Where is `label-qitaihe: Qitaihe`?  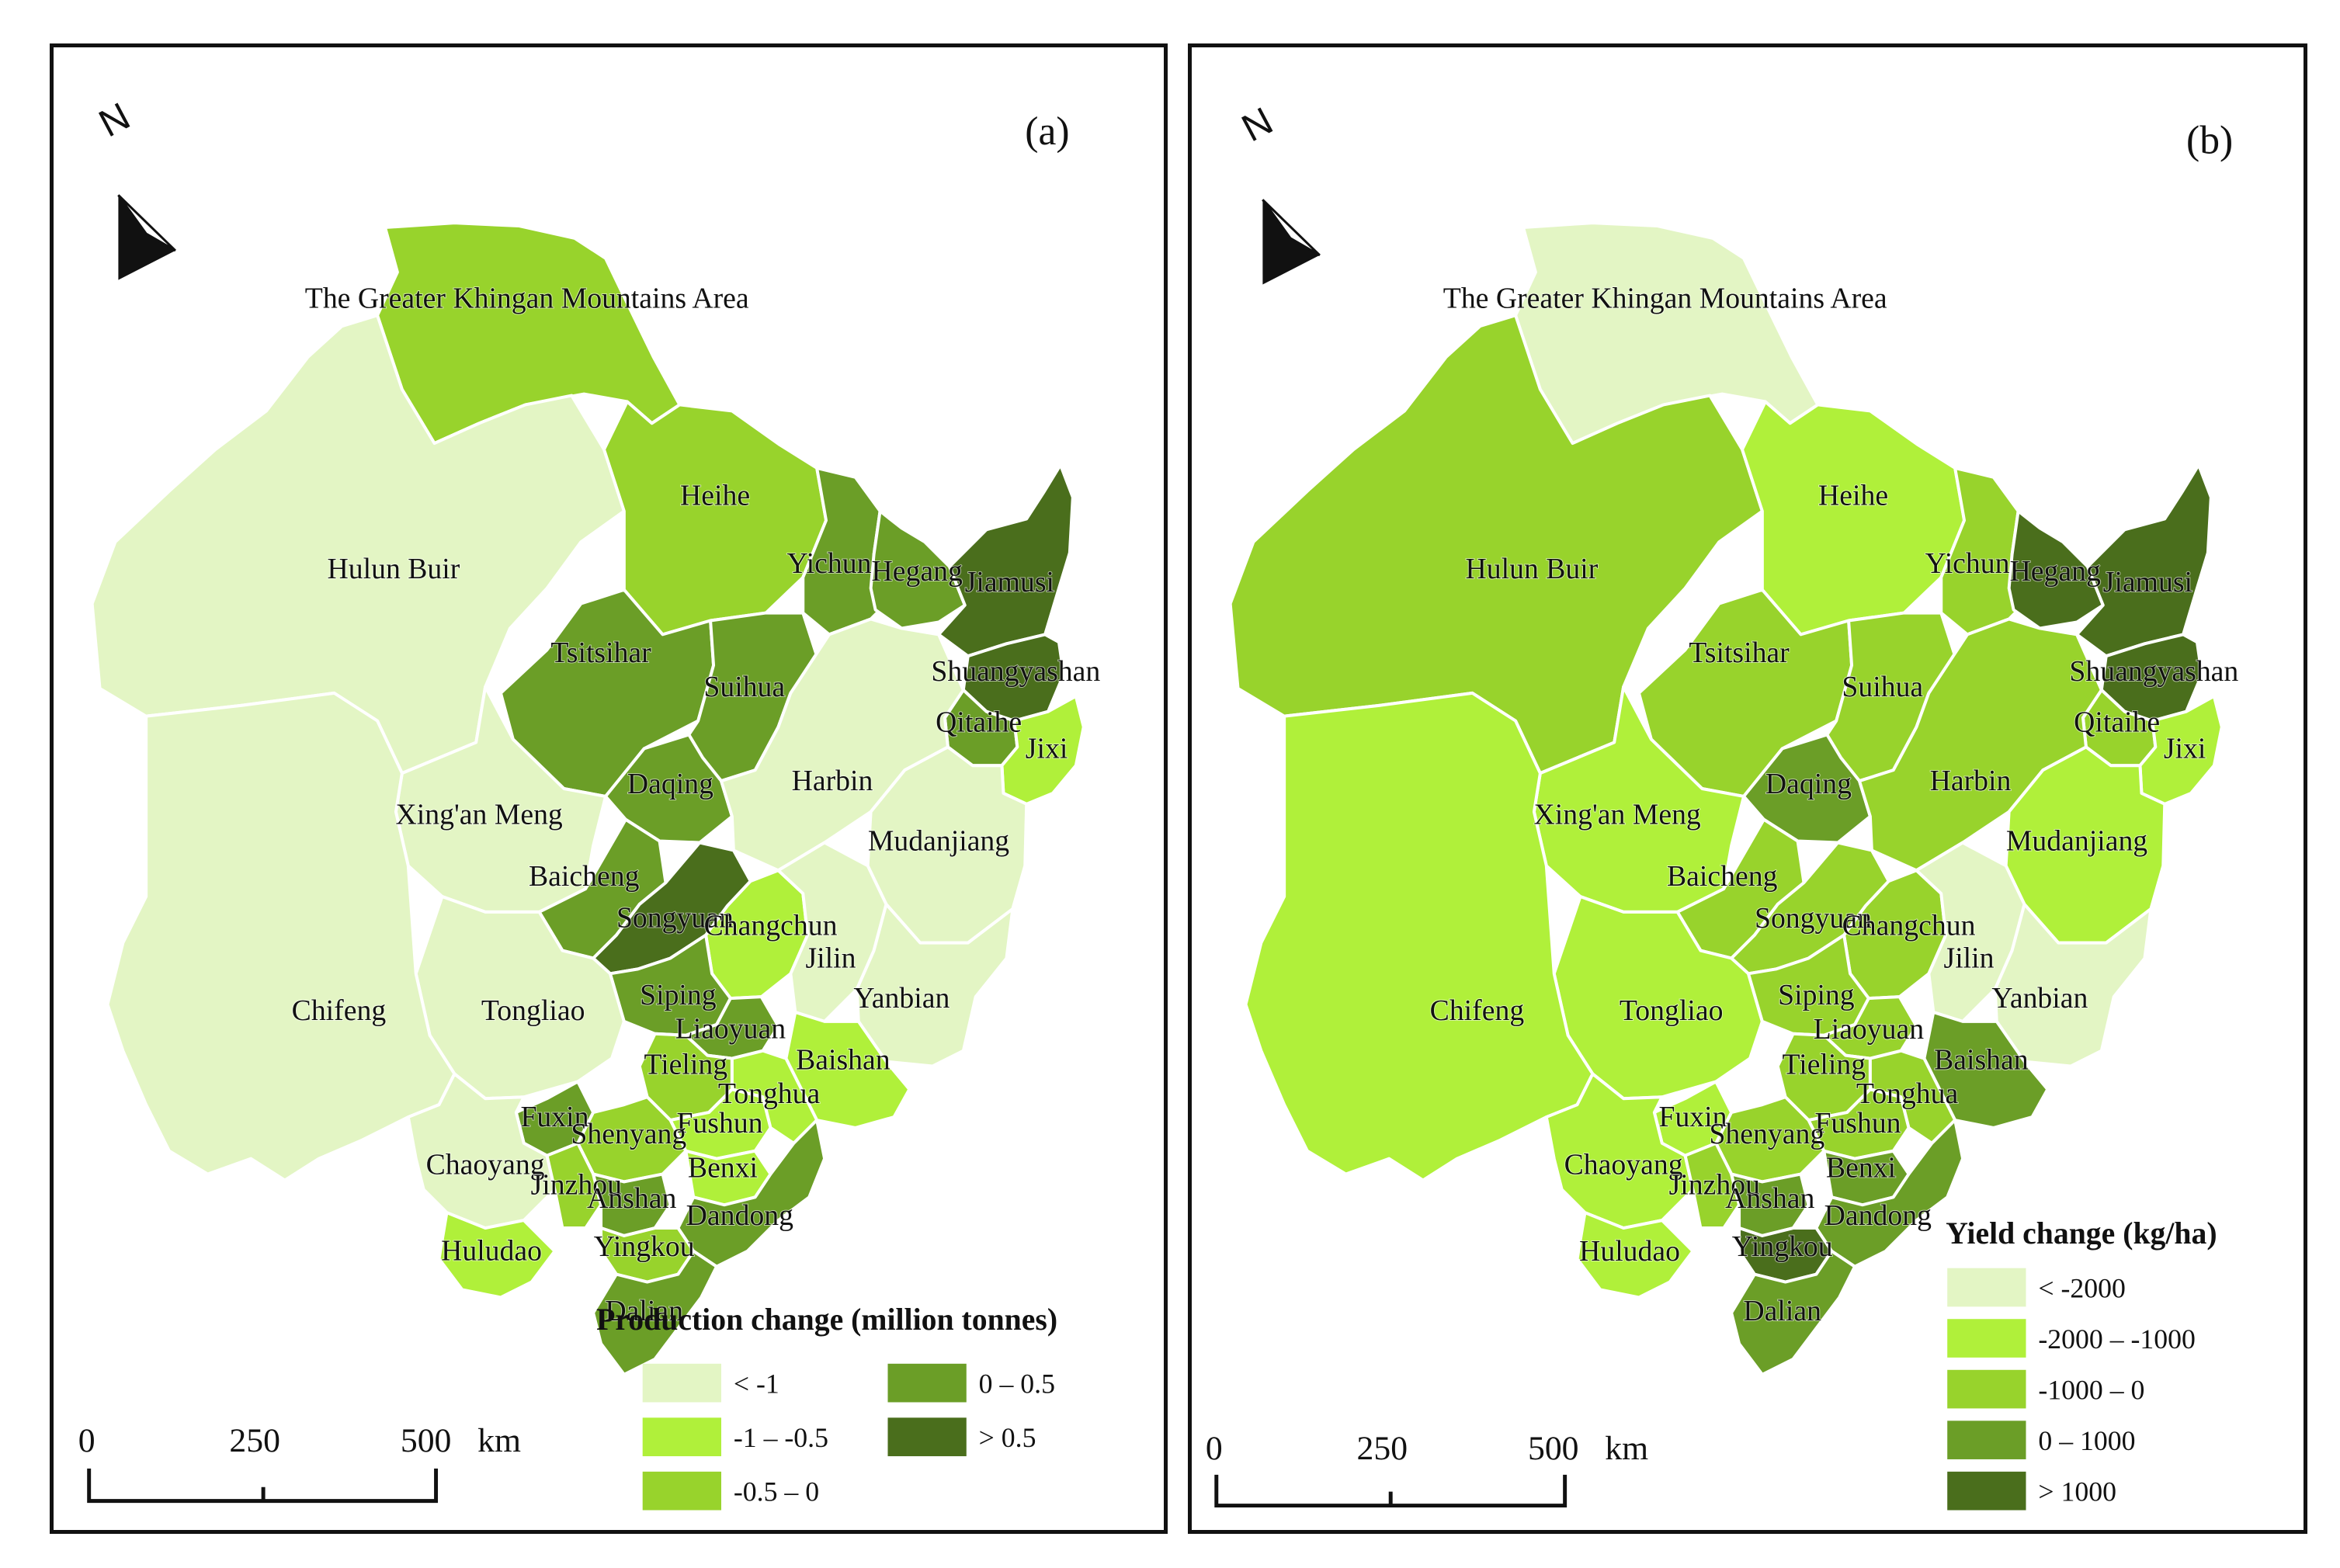
label-qitaihe: Qitaihe is located at coordinates (2117, 722).